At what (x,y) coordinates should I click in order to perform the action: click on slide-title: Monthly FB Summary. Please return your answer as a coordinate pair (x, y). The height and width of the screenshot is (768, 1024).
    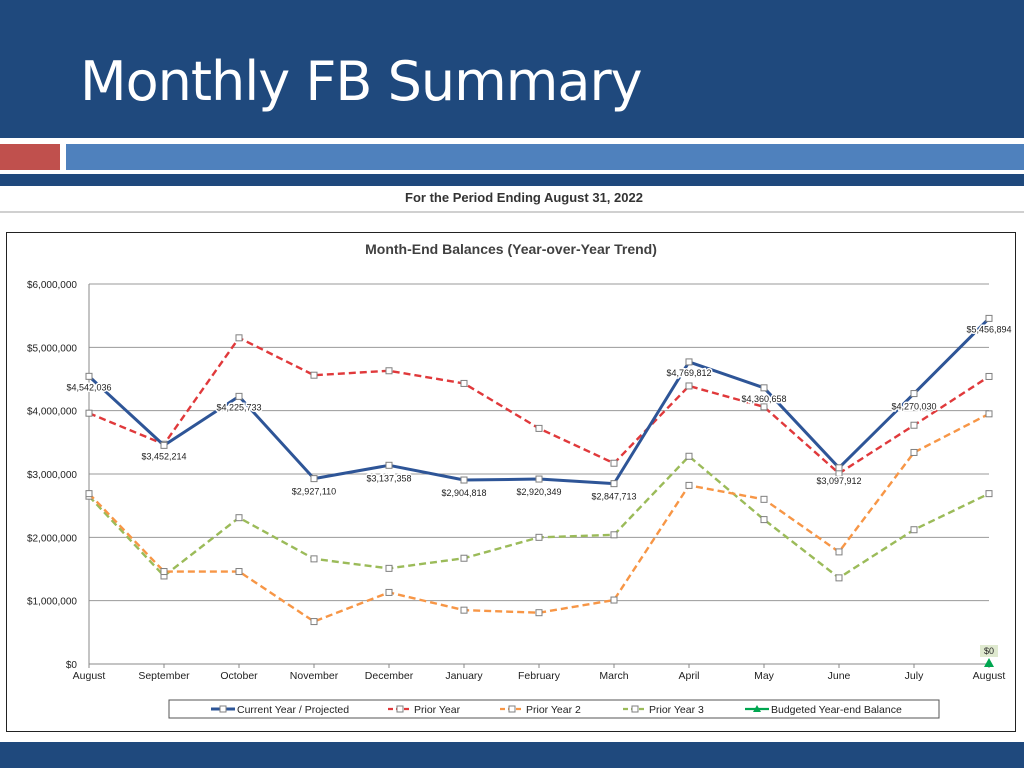
    Looking at the image, I should click on (361, 81).